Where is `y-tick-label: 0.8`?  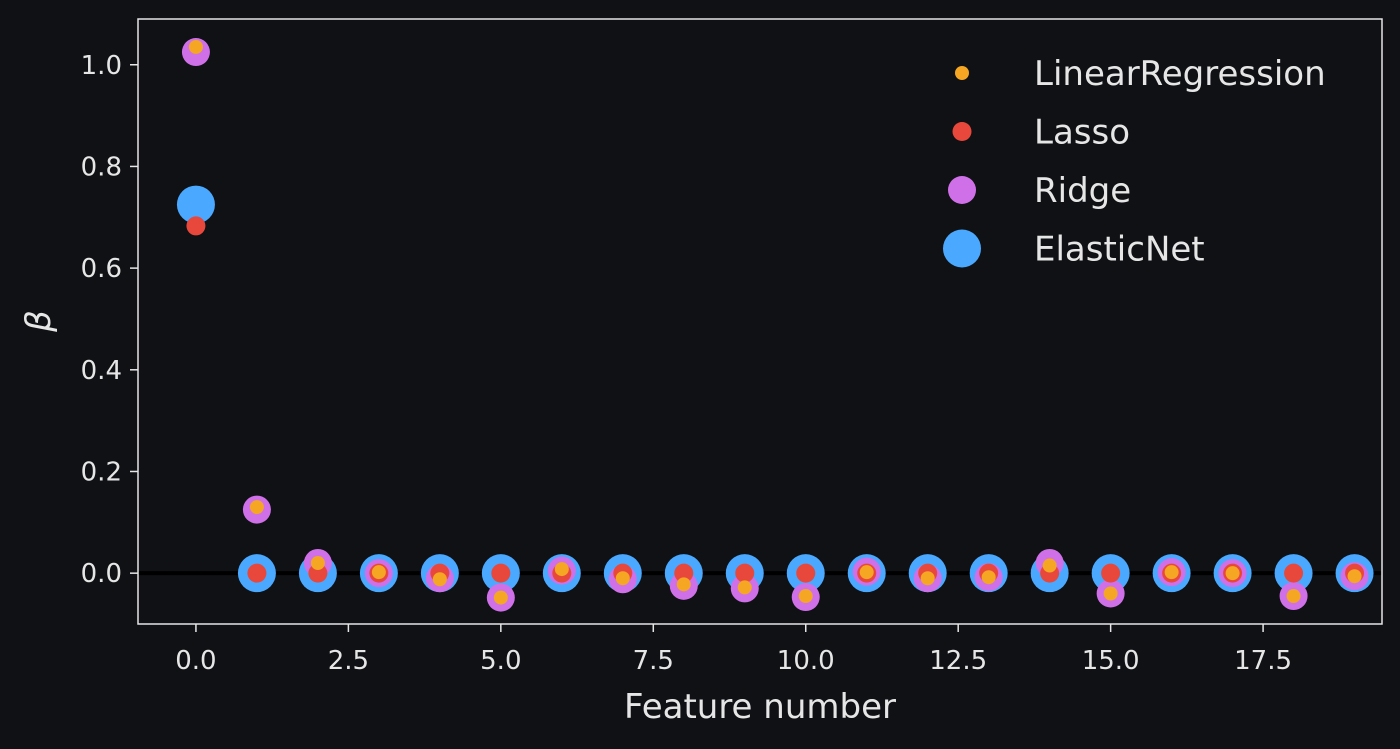 y-tick-label: 0.8 is located at coordinates (101, 167).